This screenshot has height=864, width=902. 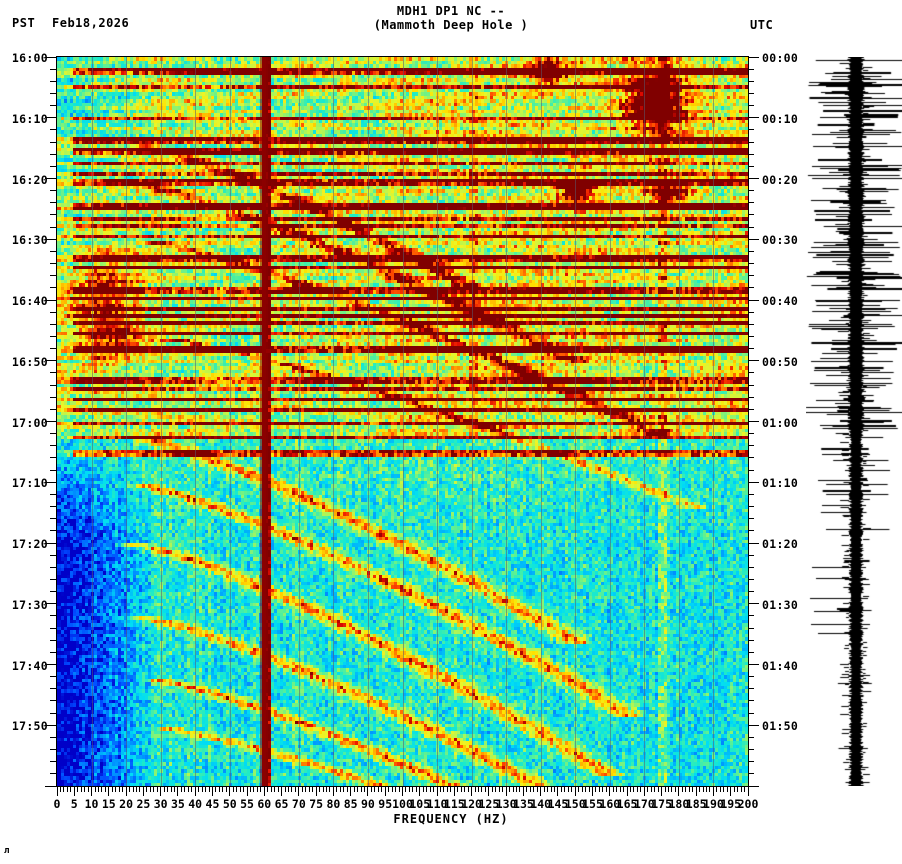 What do you see at coordinates (696, 804) in the screenshot?
I see `frequency-label: 185` at bounding box center [696, 804].